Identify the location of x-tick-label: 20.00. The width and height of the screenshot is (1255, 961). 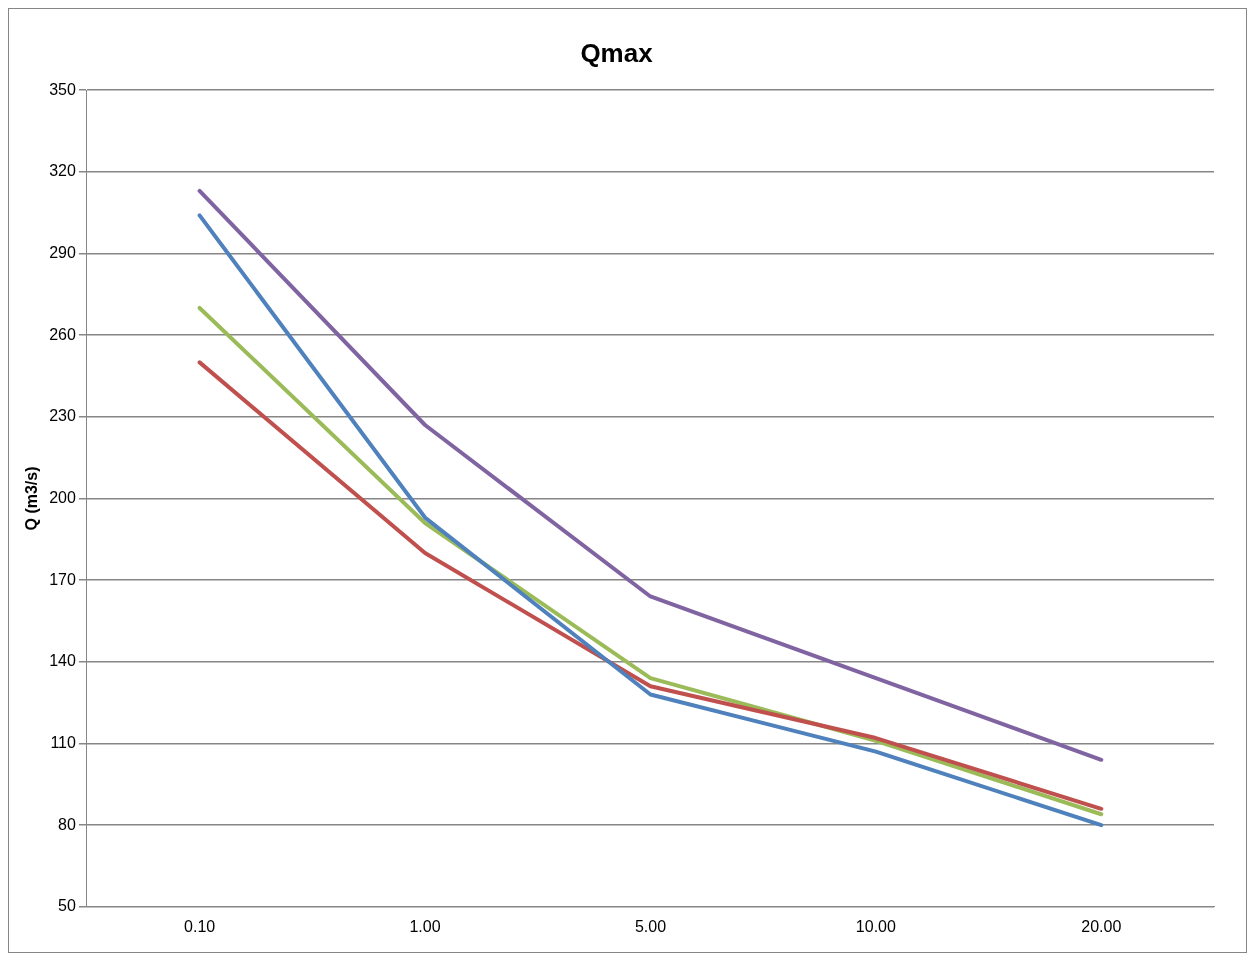
(1101, 926).